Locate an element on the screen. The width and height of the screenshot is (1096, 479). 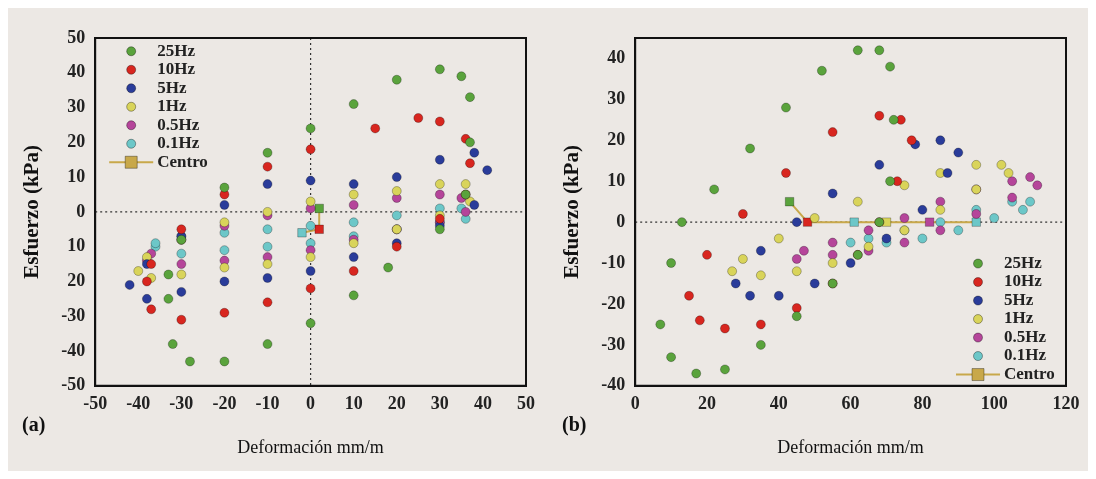
x-tick-label: 30 is located at coordinates (439, 403).